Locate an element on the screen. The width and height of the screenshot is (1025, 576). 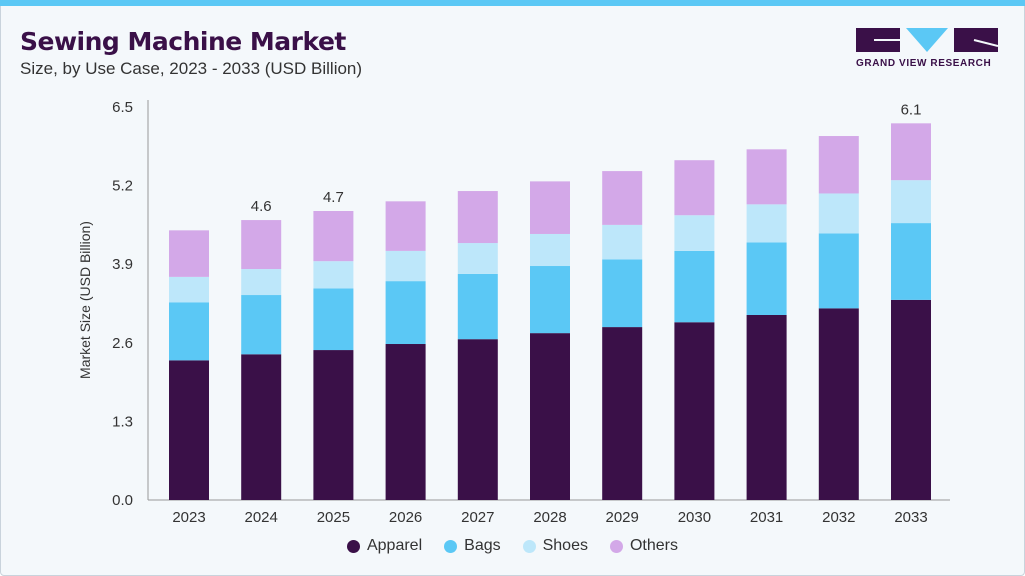
bar-apparel-2032 is located at coordinates (838, 404).